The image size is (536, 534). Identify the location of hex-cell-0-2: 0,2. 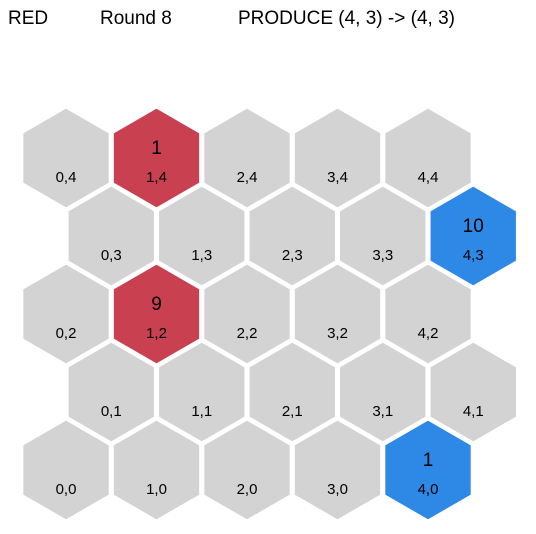
(66, 314).